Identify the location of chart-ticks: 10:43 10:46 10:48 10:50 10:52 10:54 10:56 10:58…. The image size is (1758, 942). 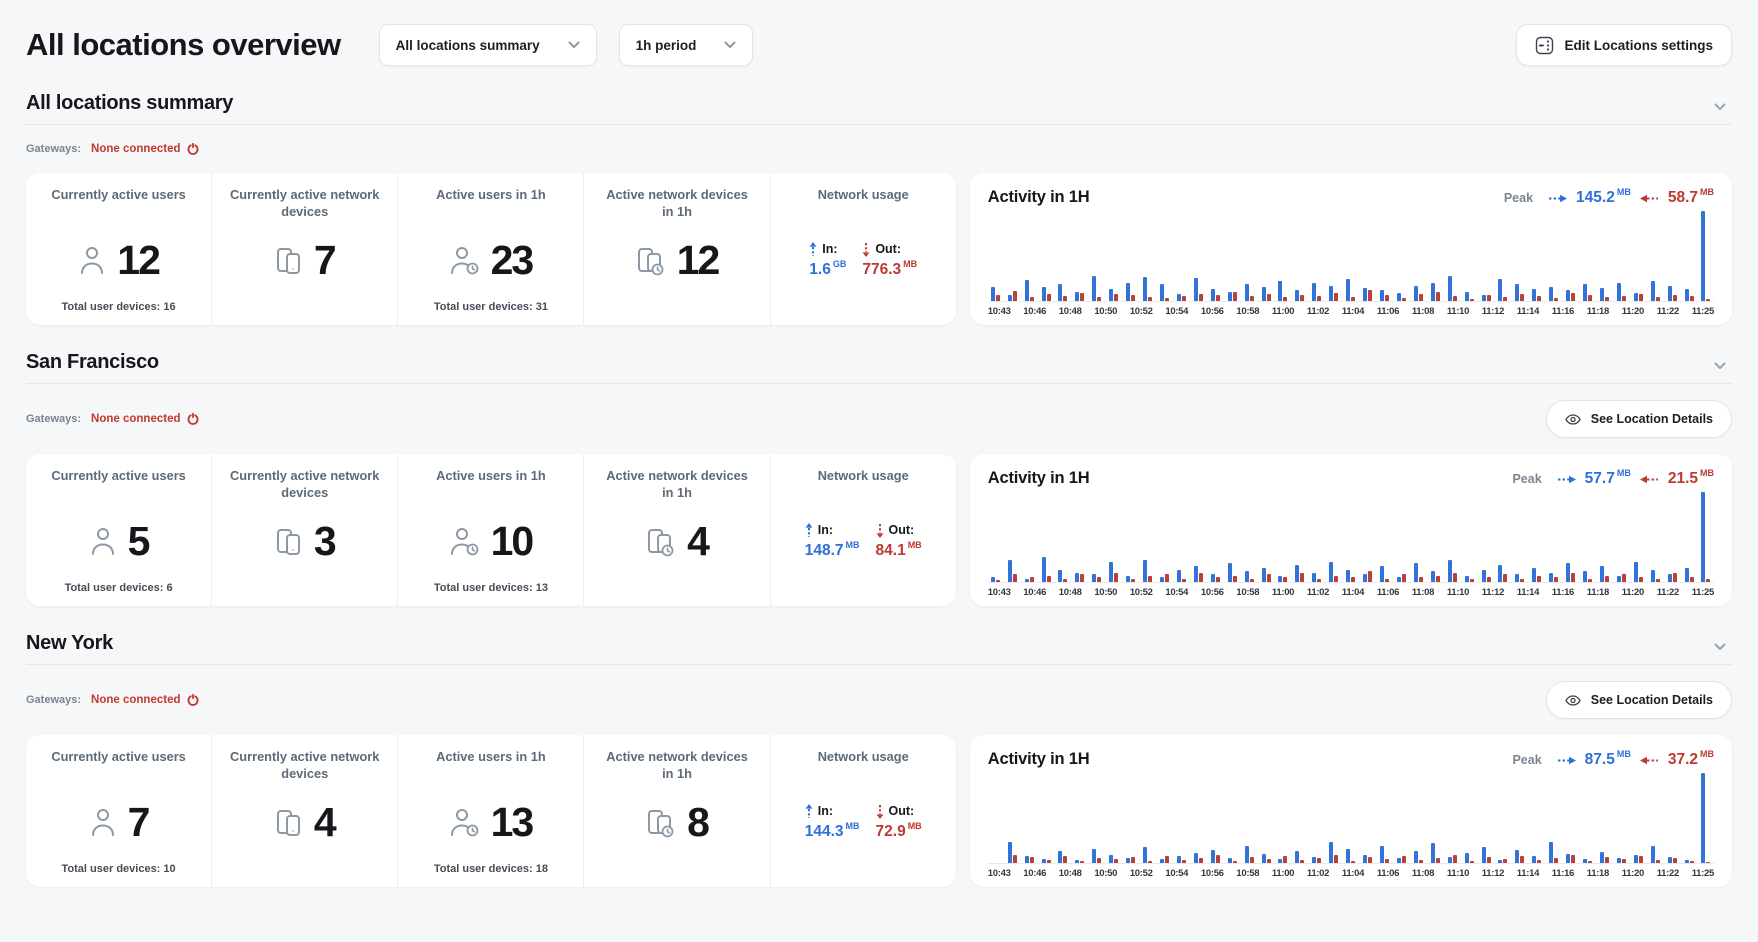
(1351, 590).